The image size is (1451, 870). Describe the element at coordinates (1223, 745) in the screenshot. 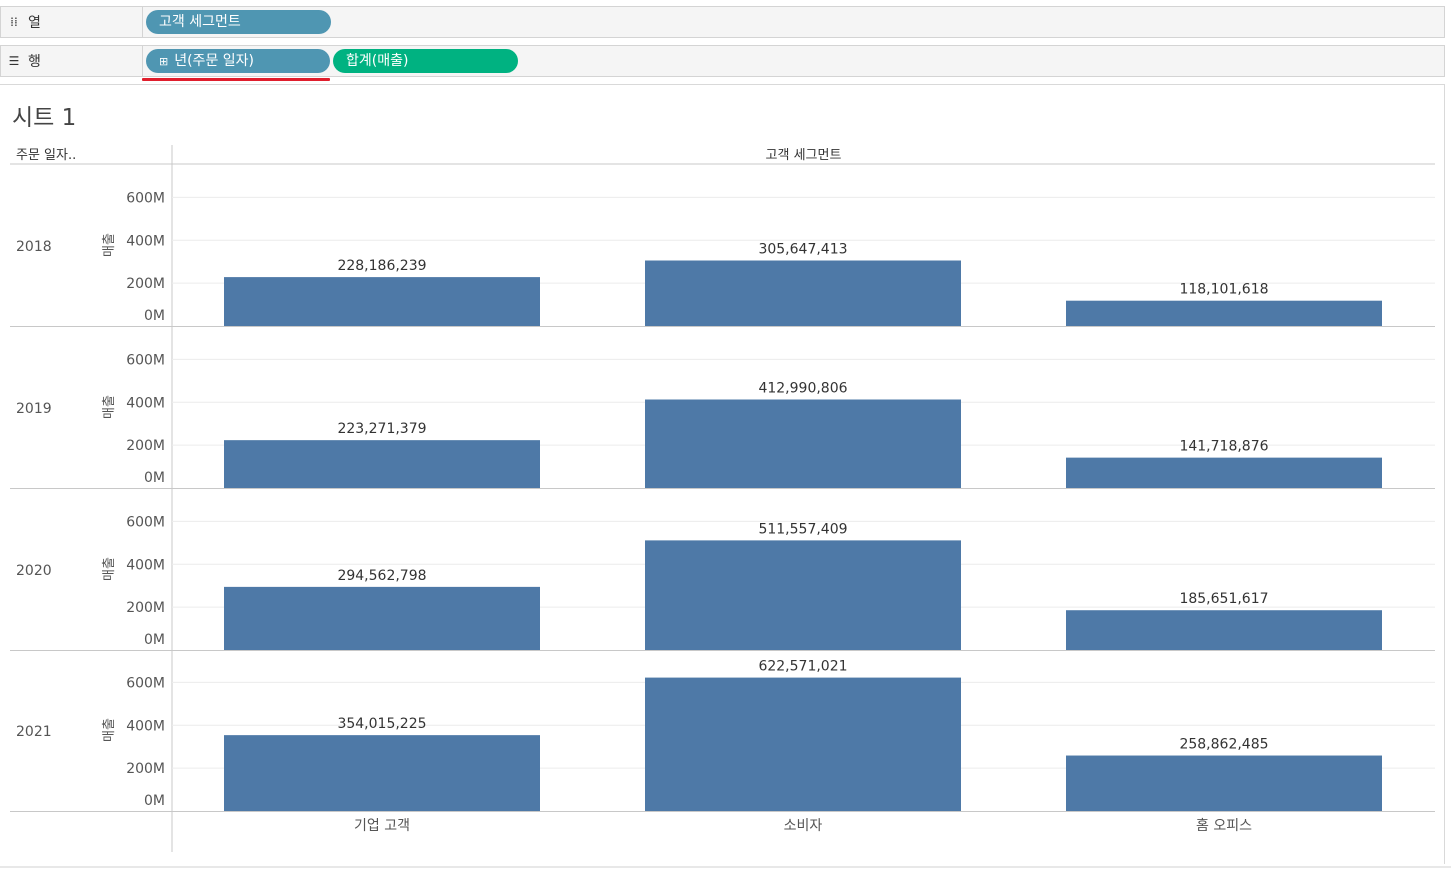

I see `data-label: 258,862,485` at that location.